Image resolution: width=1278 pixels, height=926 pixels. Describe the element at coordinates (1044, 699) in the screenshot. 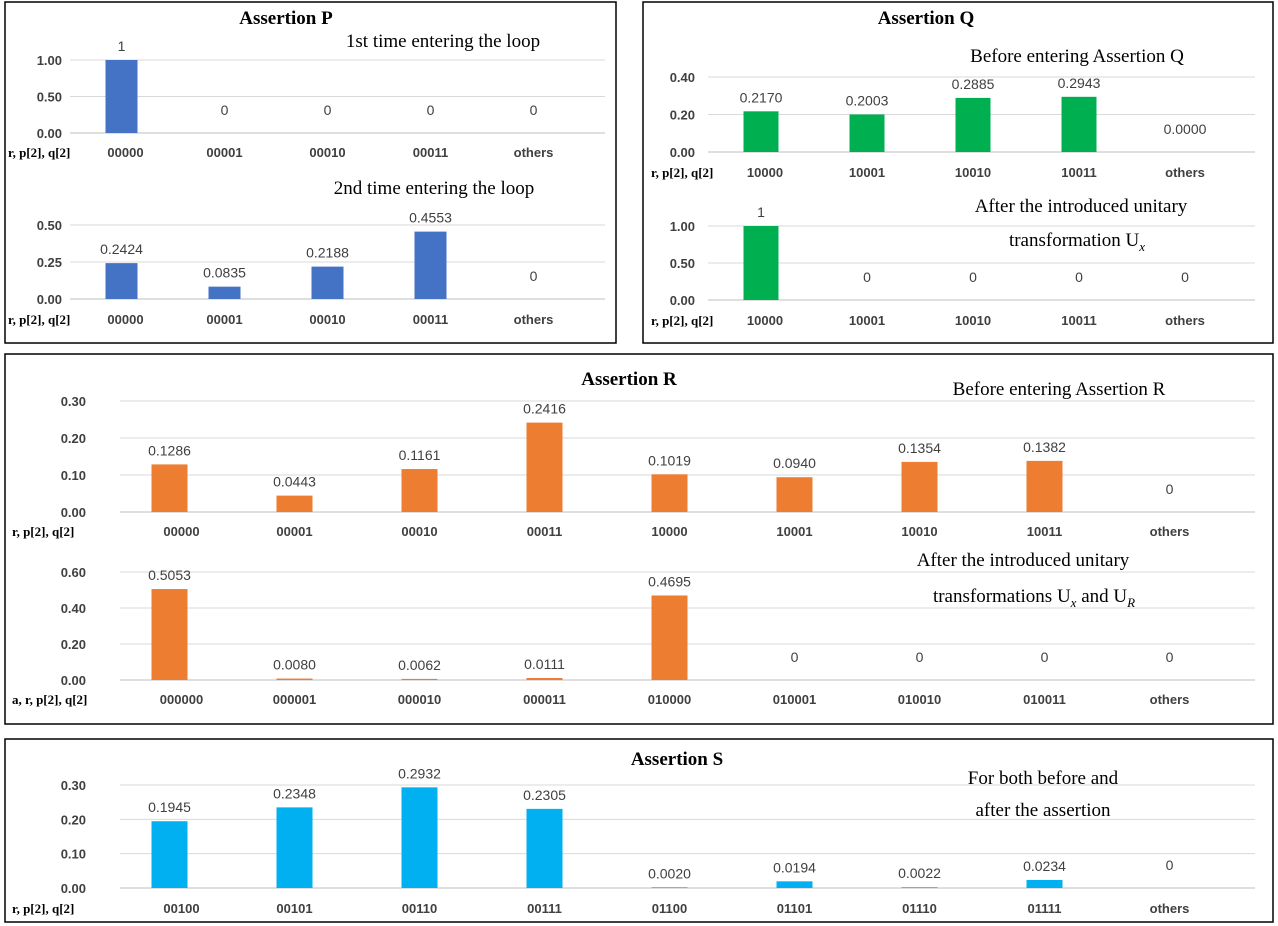

I see `category-label: 010011` at that location.